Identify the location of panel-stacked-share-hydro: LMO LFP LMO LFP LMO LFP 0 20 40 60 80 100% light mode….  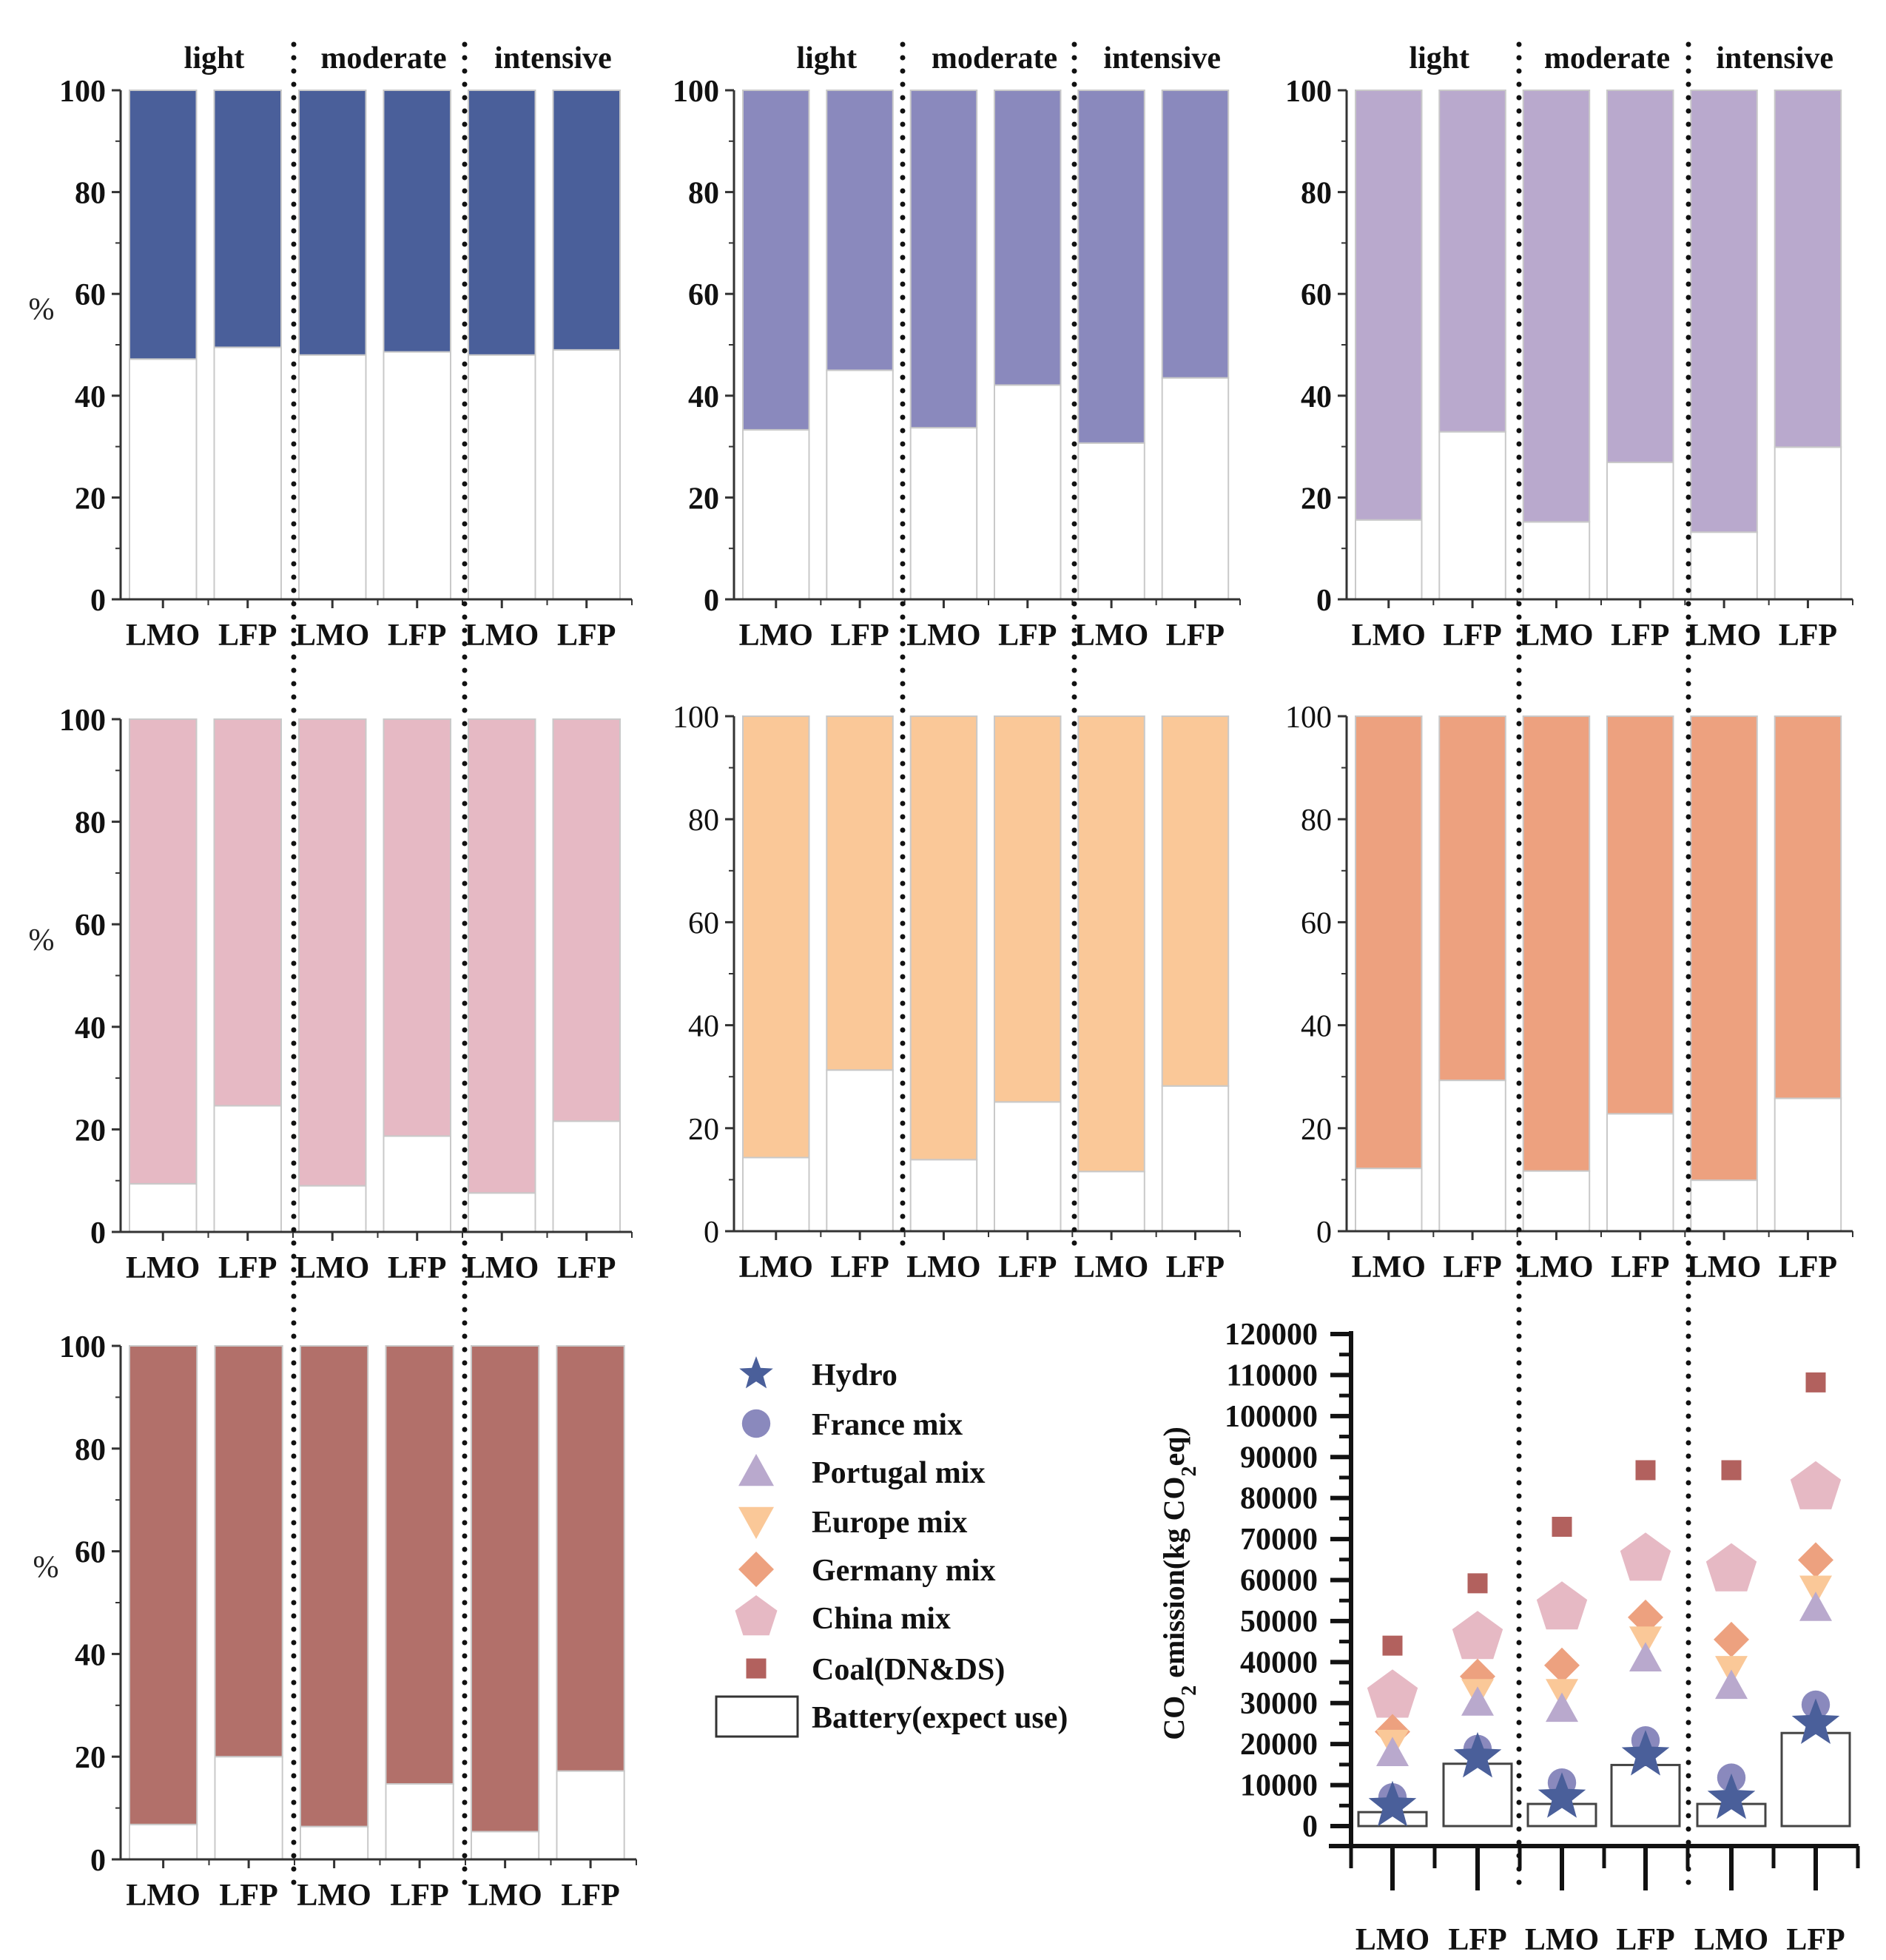
(331, 347).